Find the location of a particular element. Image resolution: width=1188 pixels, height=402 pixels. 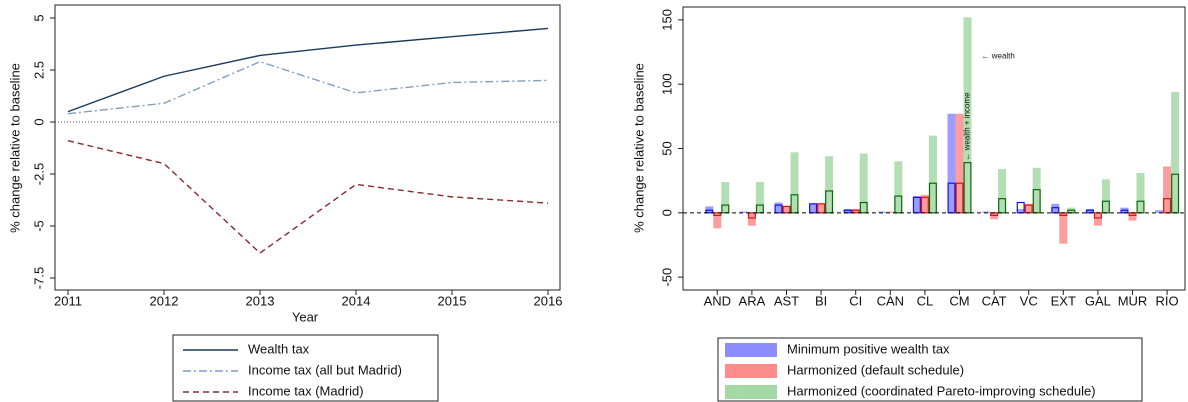

x-tick-label: 2014 is located at coordinates (356, 300).